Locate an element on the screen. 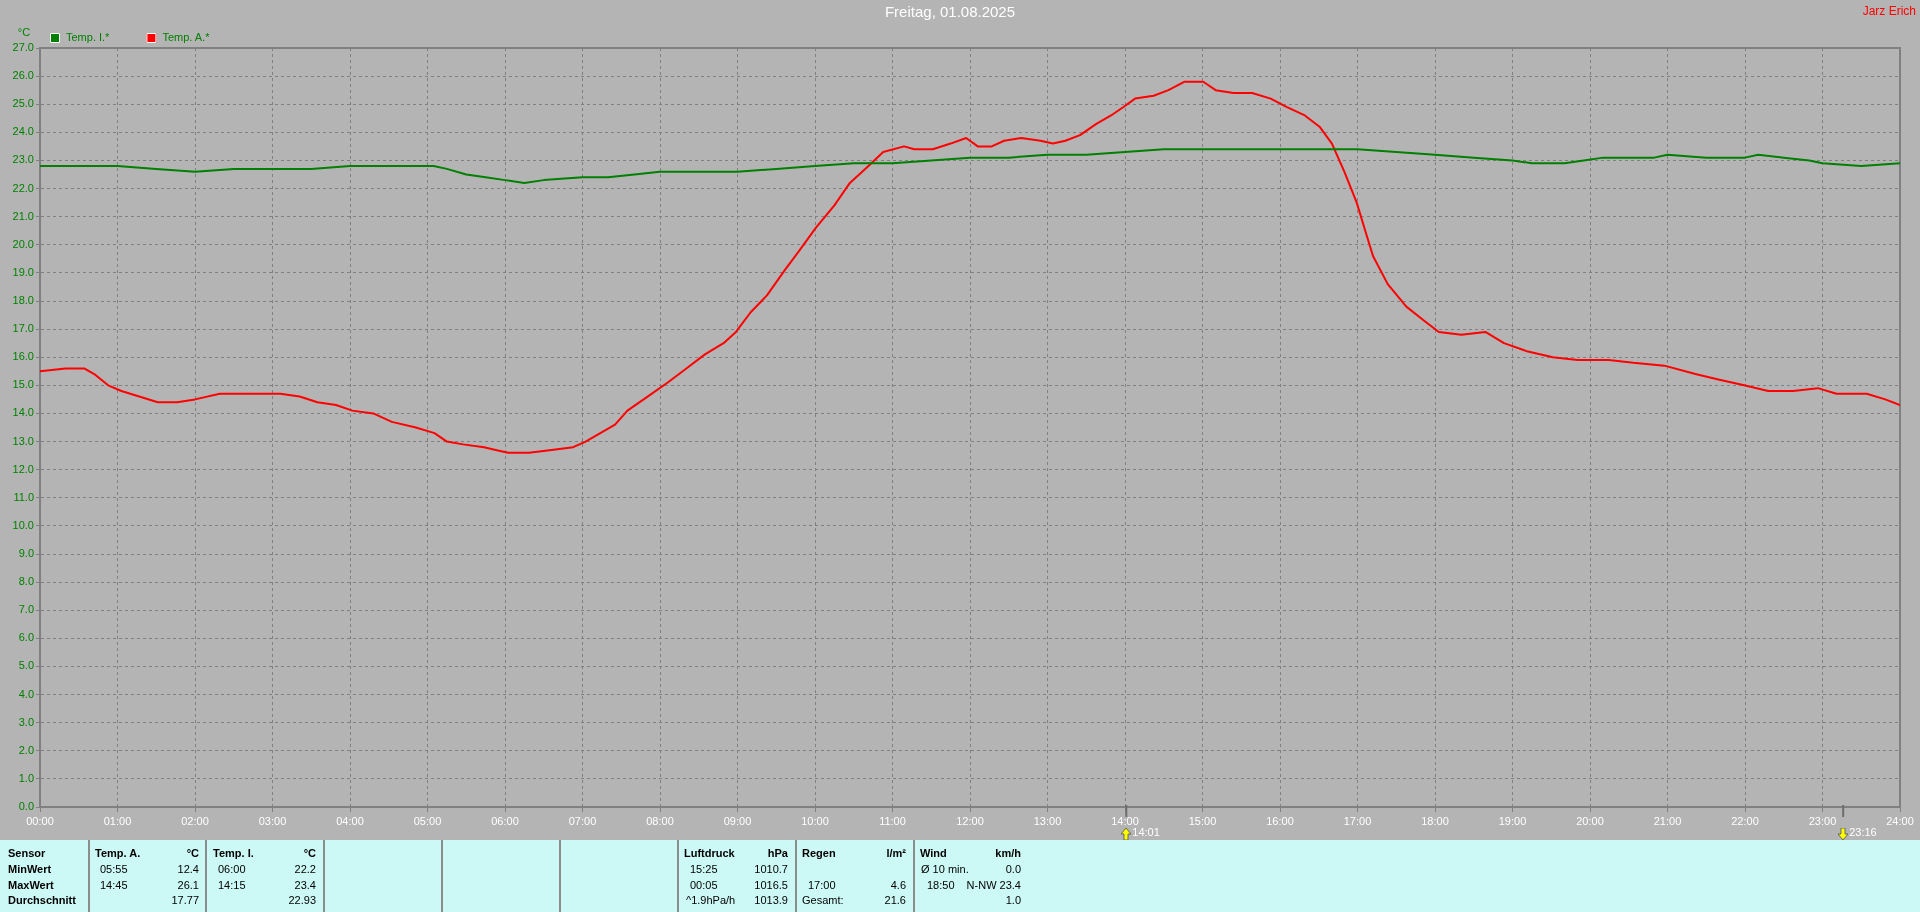 Image resolution: width=1920 pixels, height=912 pixels. text: Jarz Erich is located at coordinates (1889, 11).